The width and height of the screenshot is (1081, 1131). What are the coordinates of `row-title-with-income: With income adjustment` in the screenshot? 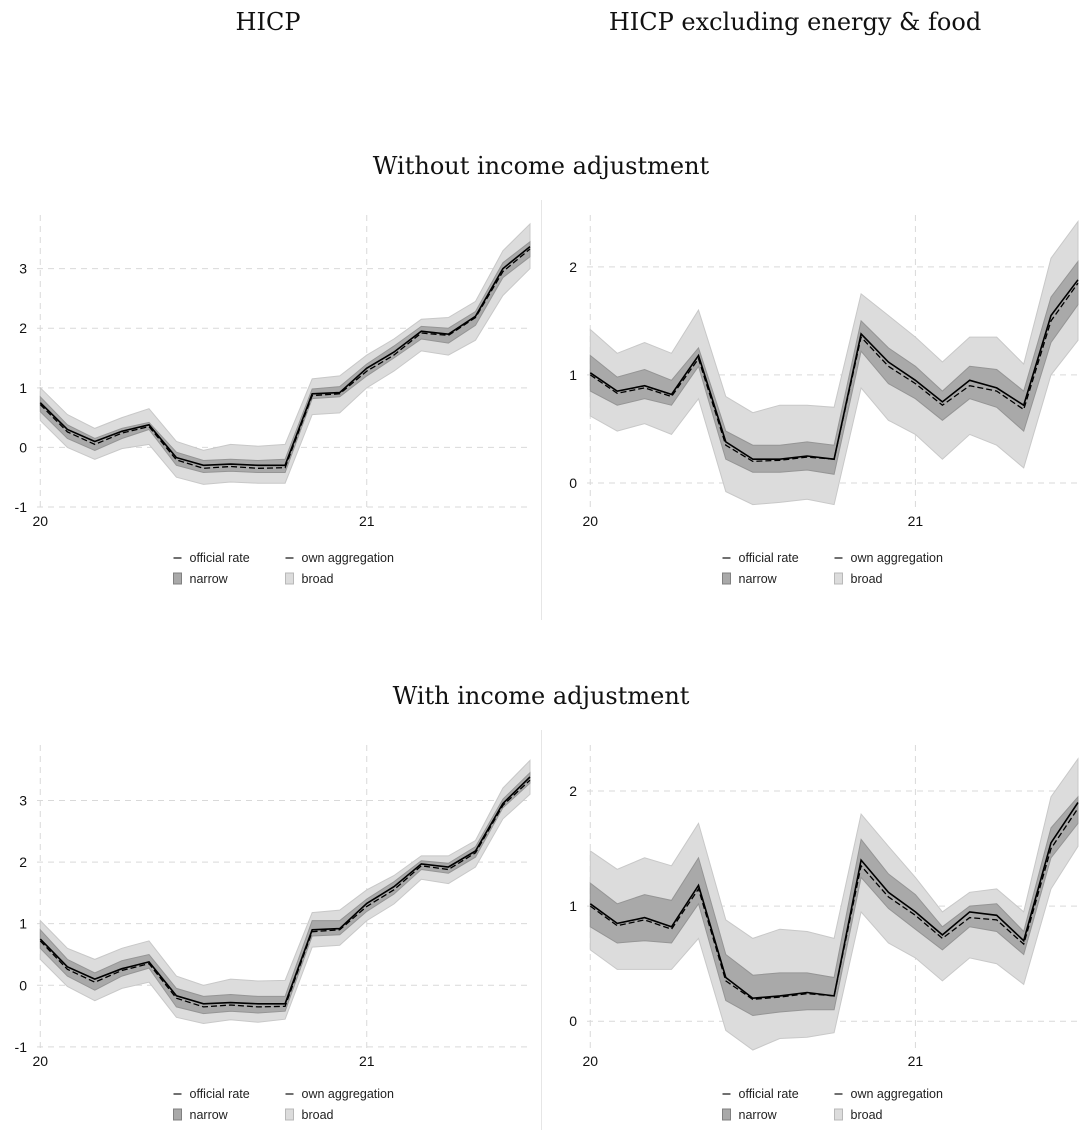 It's located at (541, 696).